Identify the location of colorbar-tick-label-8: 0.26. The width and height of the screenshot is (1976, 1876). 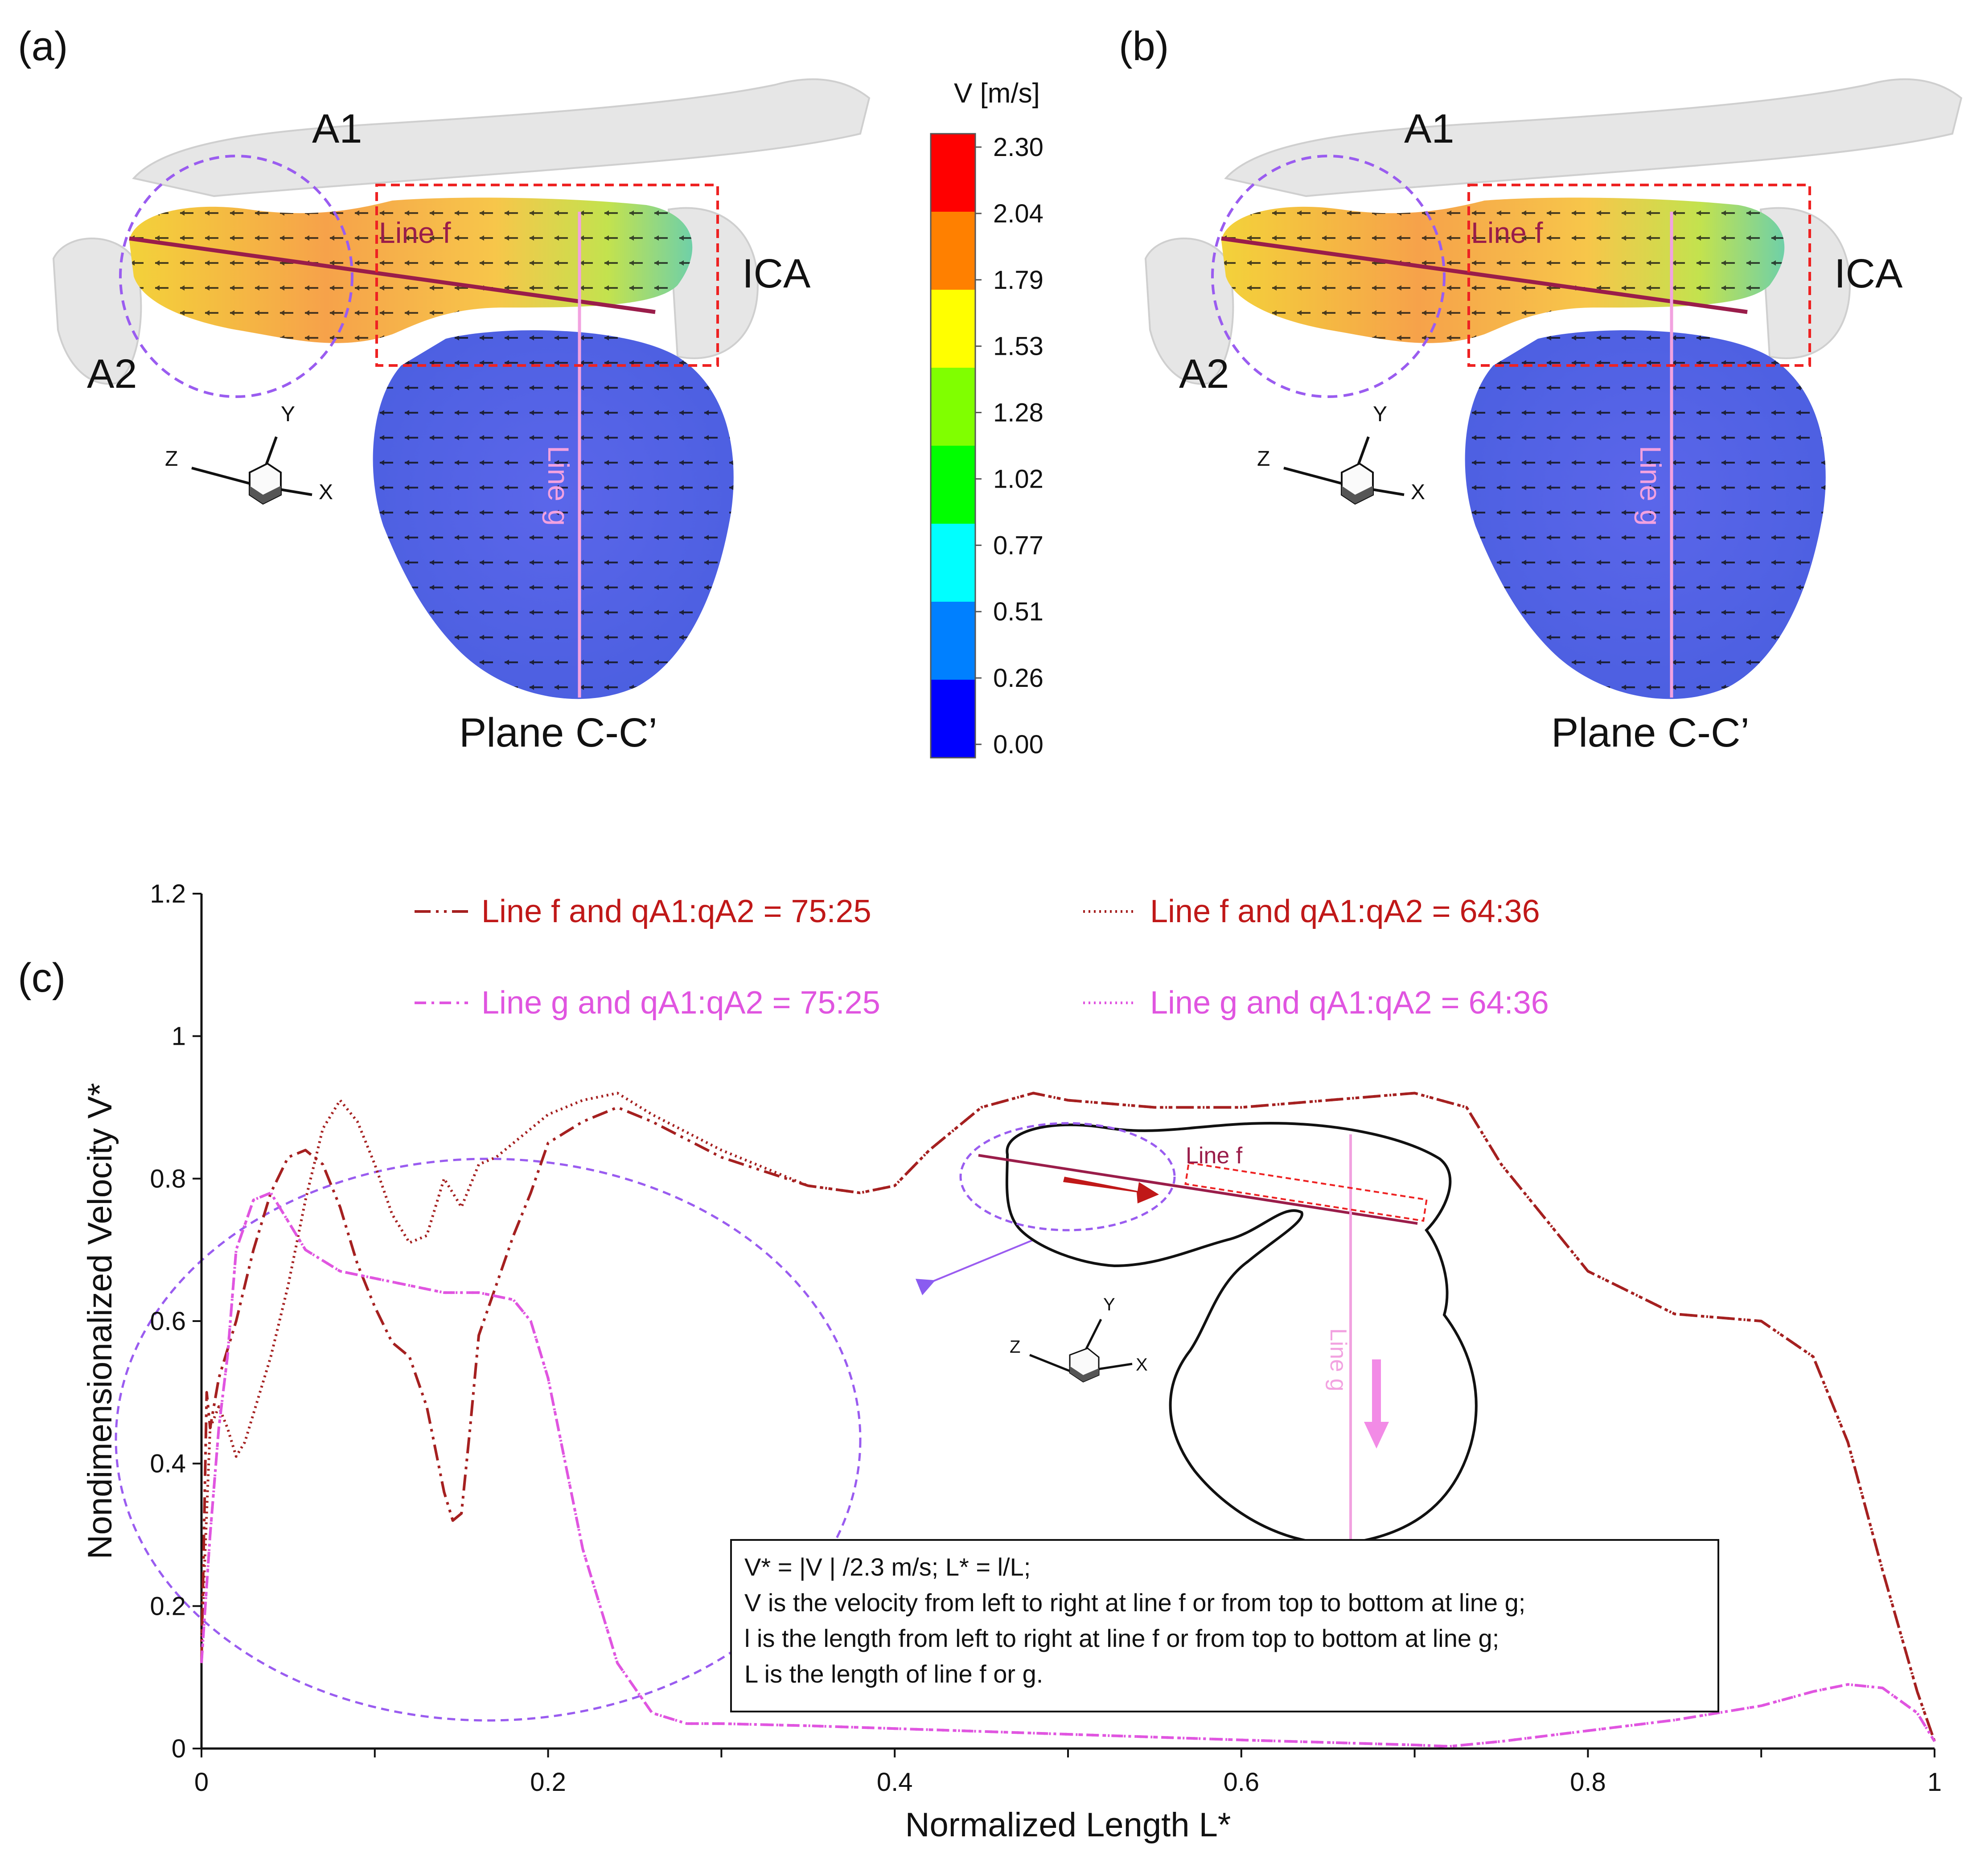
(1018, 678).